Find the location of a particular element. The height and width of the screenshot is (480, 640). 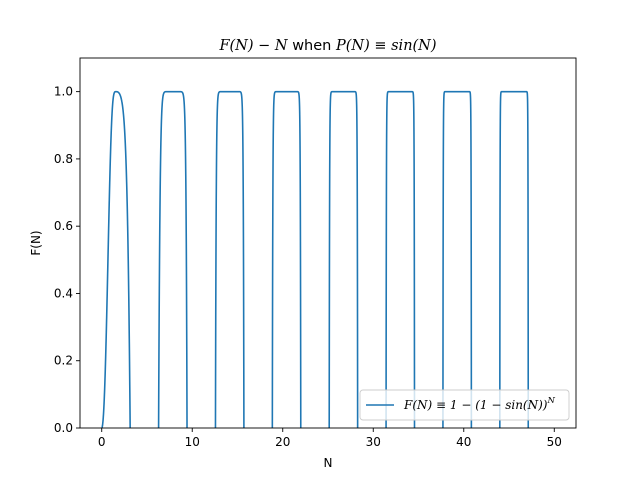

legend-box is located at coordinates (464, 405).